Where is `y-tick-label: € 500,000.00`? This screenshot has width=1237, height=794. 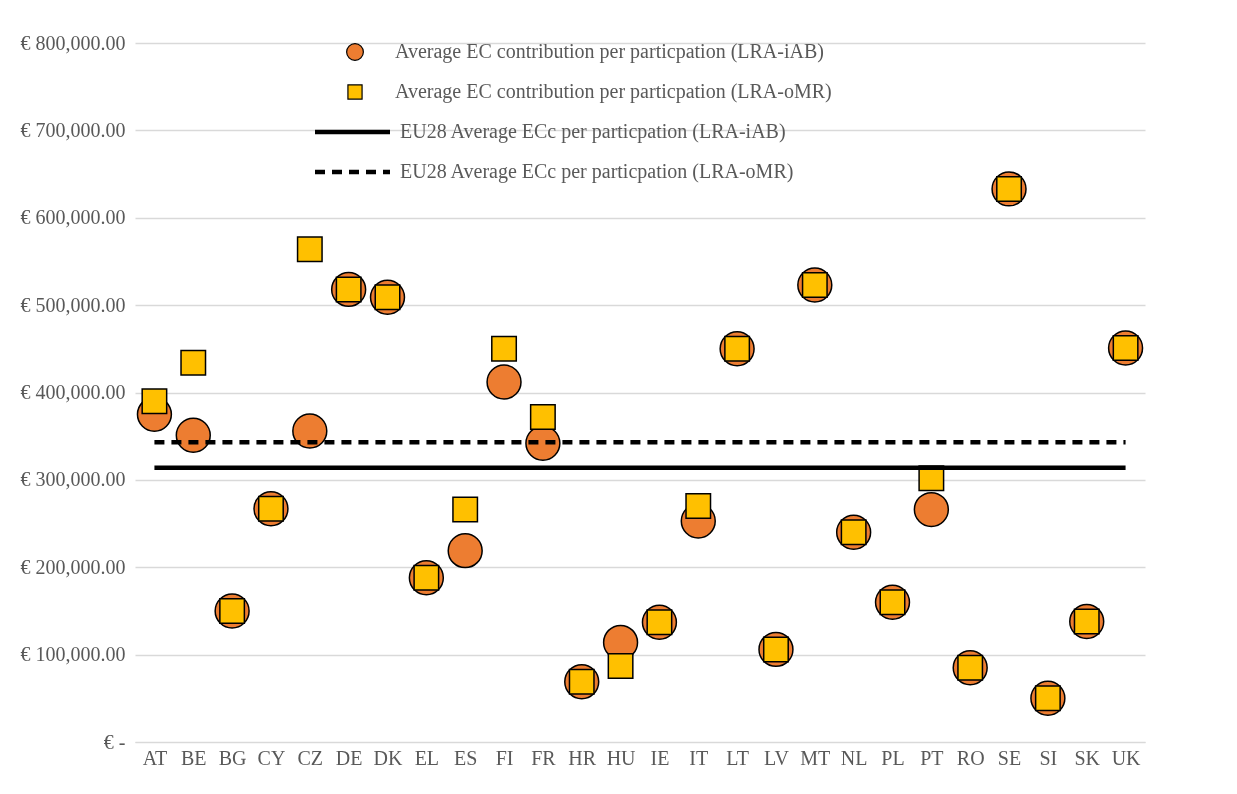 y-tick-label: € 500,000.00 is located at coordinates (73, 304).